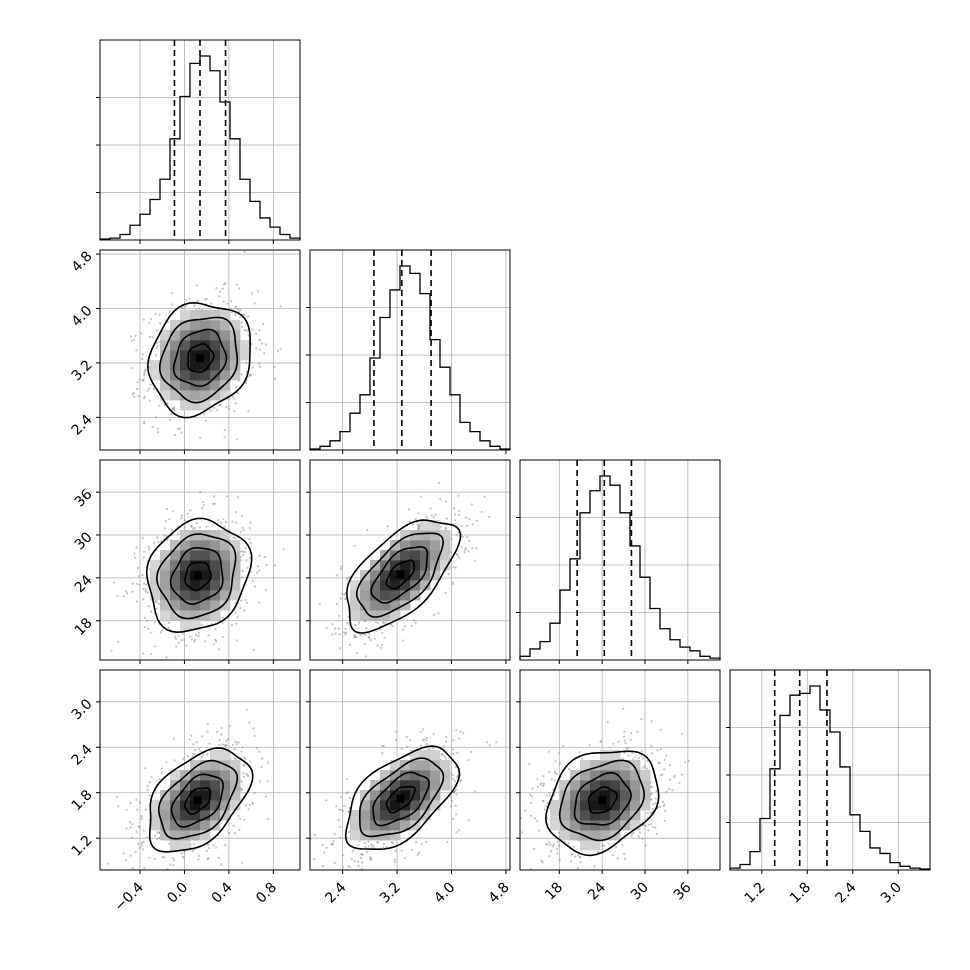  Describe the element at coordinates (200, 140) in the screenshot. I see `panel-frame` at that location.